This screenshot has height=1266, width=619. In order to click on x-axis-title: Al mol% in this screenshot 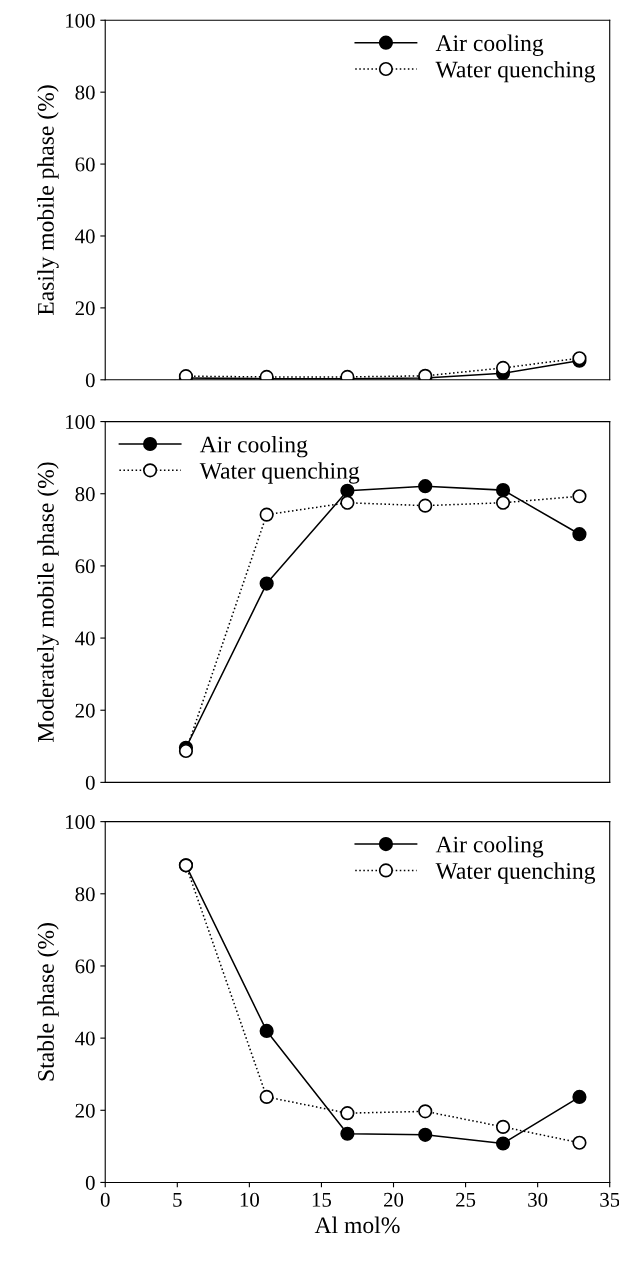, I will do `click(357, 1225)`.